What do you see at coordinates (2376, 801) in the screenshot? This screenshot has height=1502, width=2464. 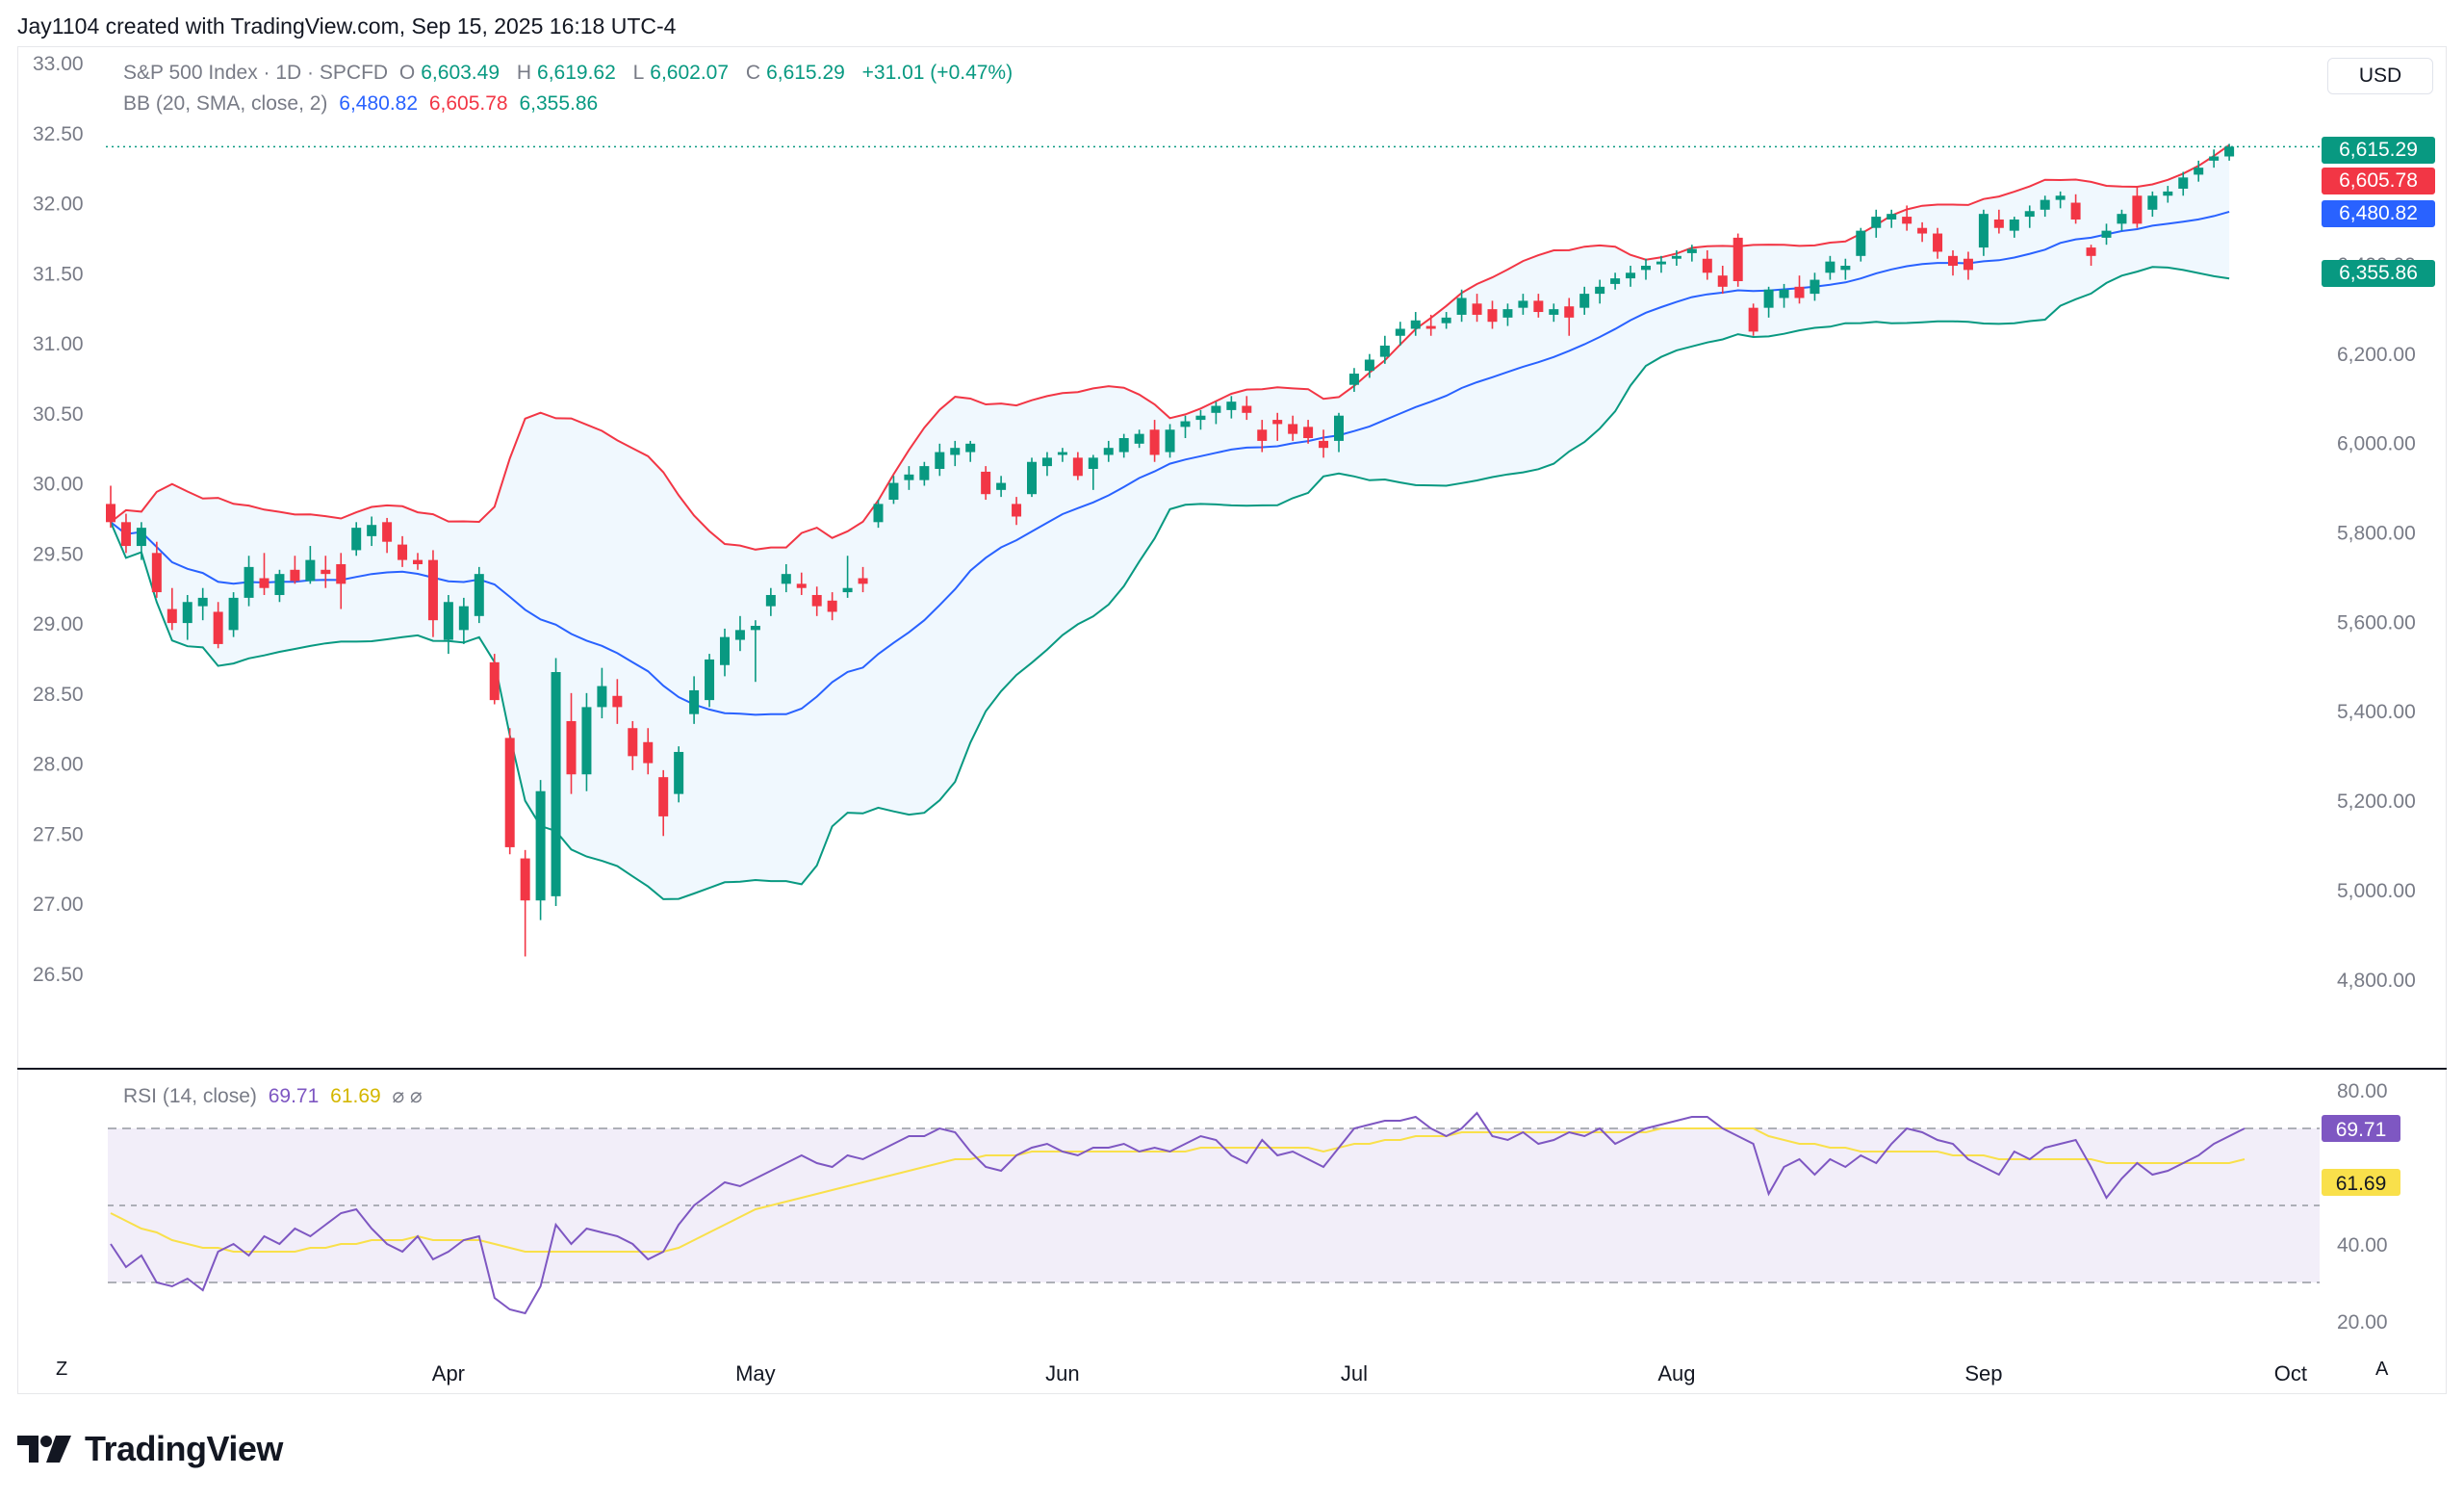 I see `right-axis-tick: 5,200.00` at bounding box center [2376, 801].